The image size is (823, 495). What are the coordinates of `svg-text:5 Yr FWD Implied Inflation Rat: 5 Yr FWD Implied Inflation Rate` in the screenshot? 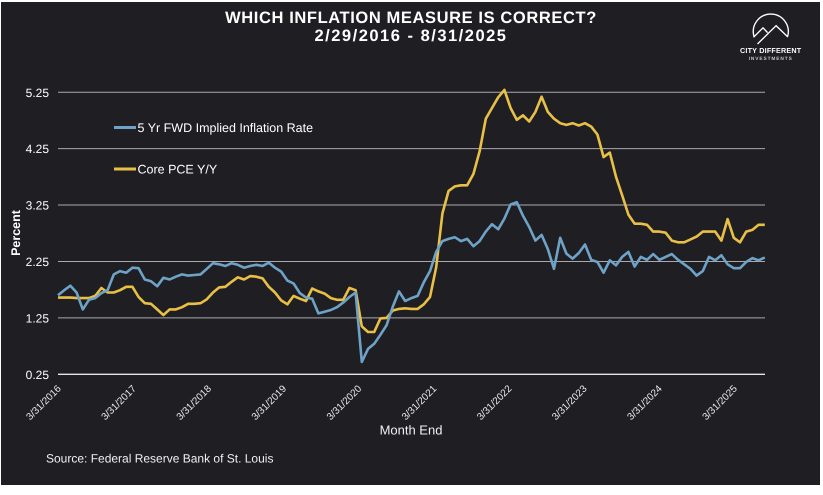 It's located at (226, 128).